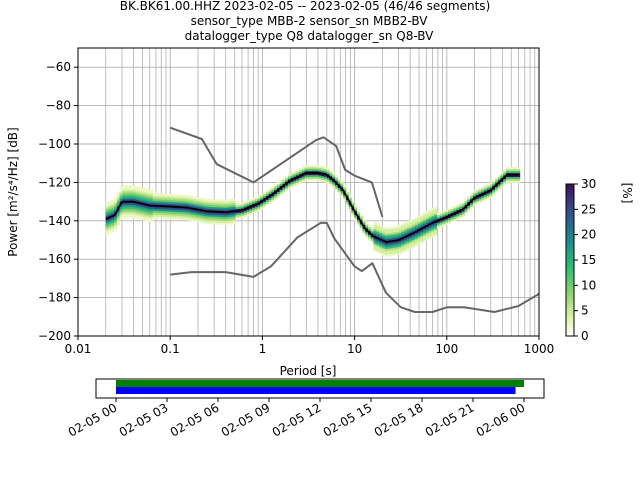 The image size is (640, 480). I want to click on colorbar-label: [%], so click(627, 193).